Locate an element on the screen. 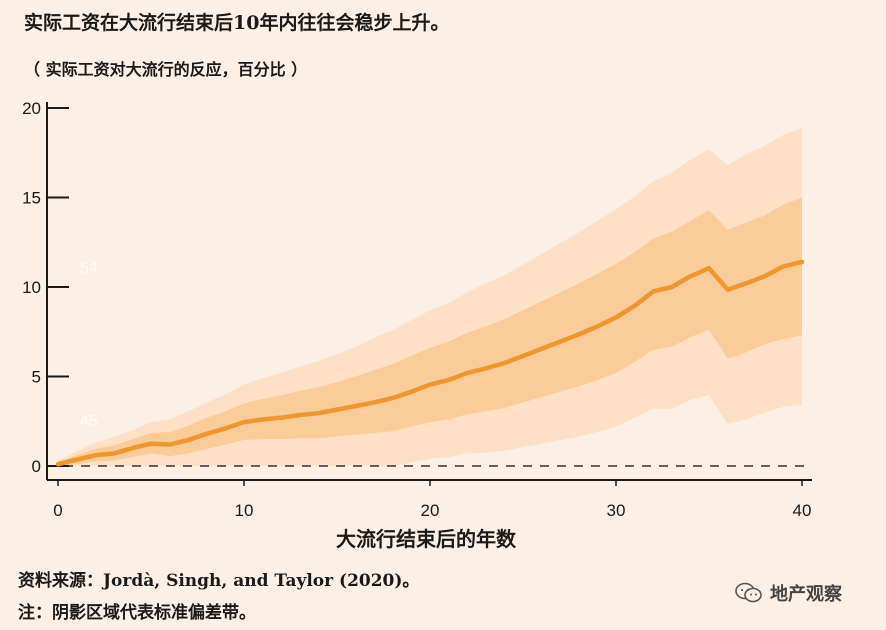 The image size is (886, 630). shading-note: 注：阴影区域代表标准偏差带。 is located at coordinates (137, 613).